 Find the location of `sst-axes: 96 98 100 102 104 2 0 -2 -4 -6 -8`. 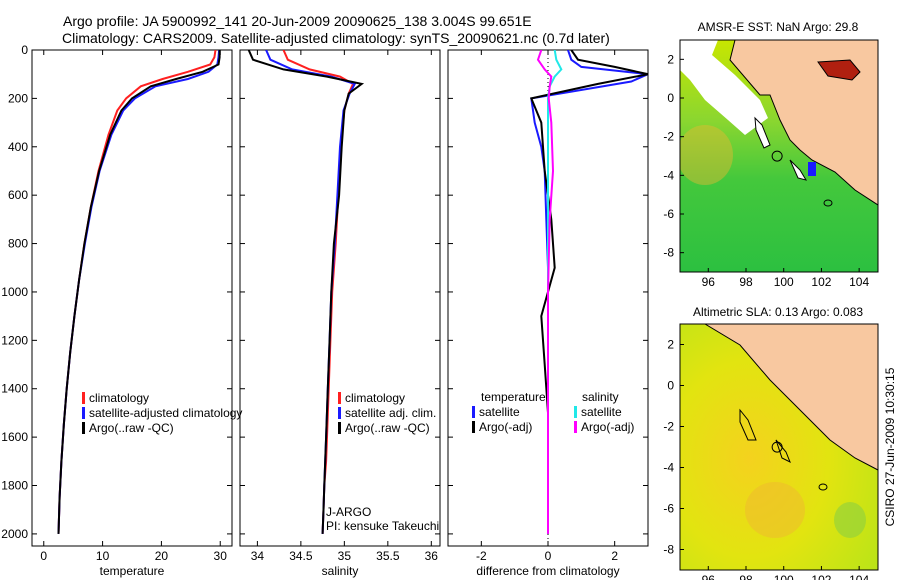

sst-axes: 96 98 100 102 104 2 0 -2 -4 -6 -8 is located at coordinates (766, 170).